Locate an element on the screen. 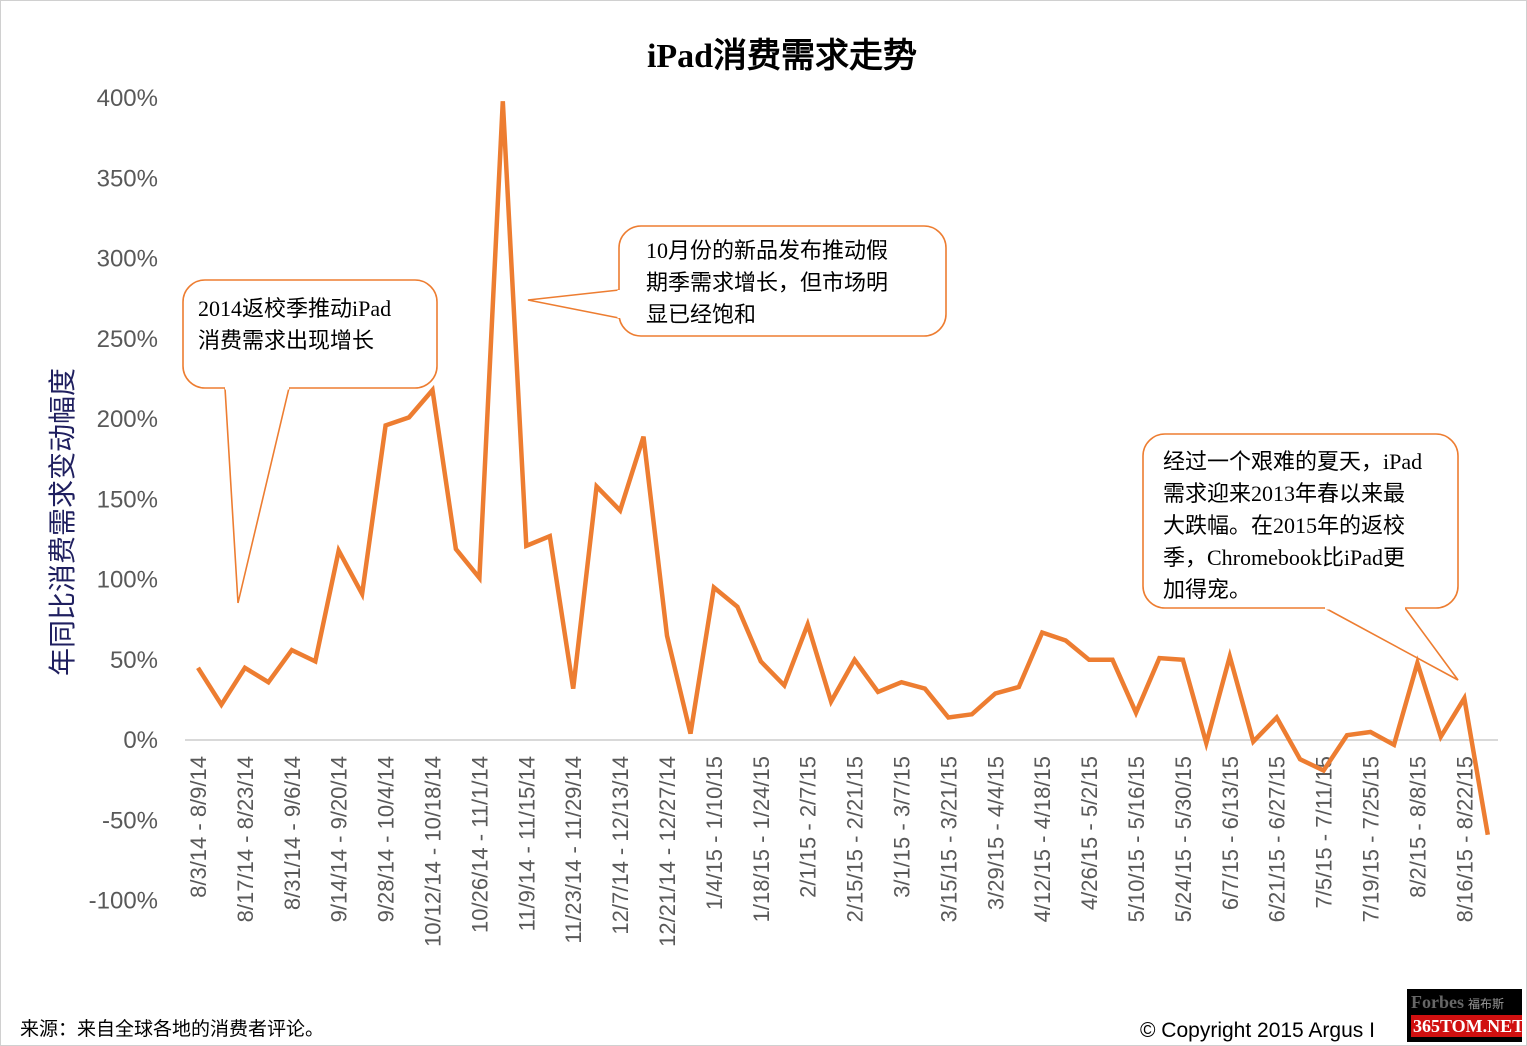 This screenshot has height=1046, width=1527. y-tick-label: 350% is located at coordinates (127, 178).